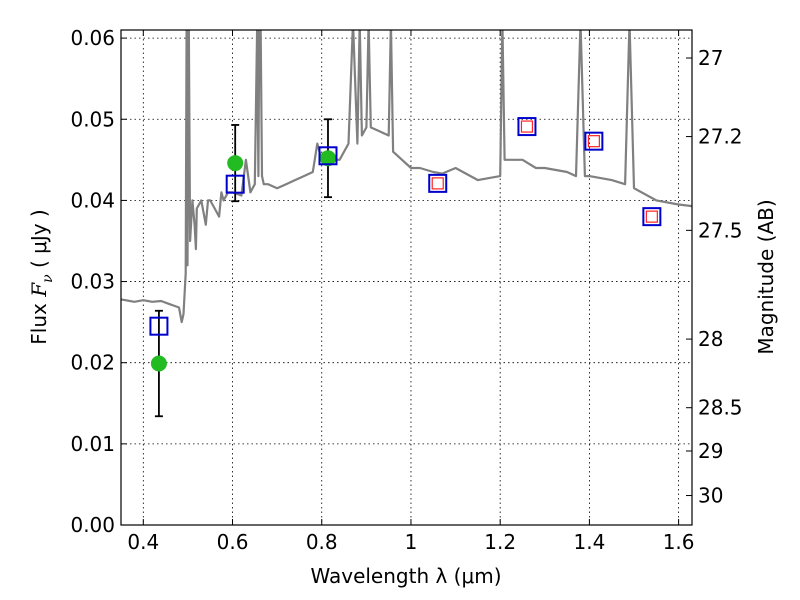  I want to click on x-tick-label: 0.6, so click(233, 542).